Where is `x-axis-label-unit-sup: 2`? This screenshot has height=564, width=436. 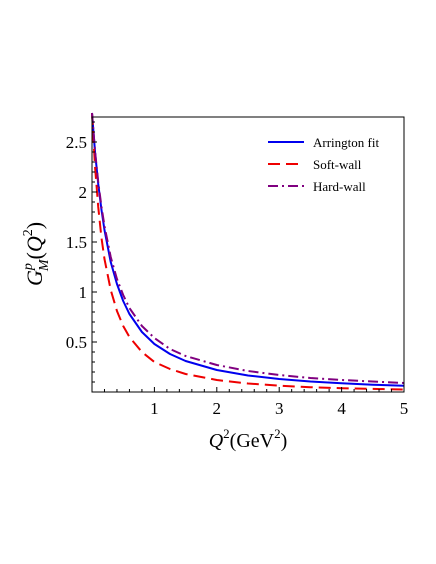
x-axis-label-unit-sup: 2 is located at coordinates (277, 433).